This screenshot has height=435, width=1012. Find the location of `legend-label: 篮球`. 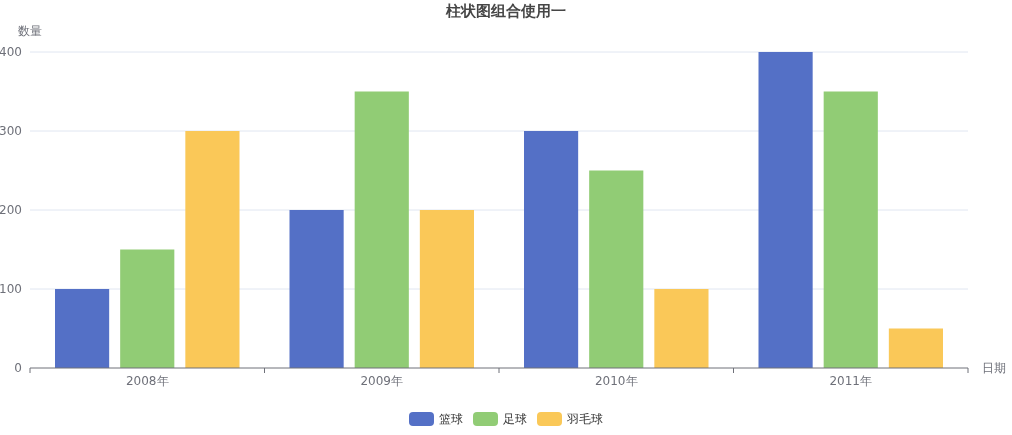

legend-label: 篮球 is located at coordinates (451, 419).